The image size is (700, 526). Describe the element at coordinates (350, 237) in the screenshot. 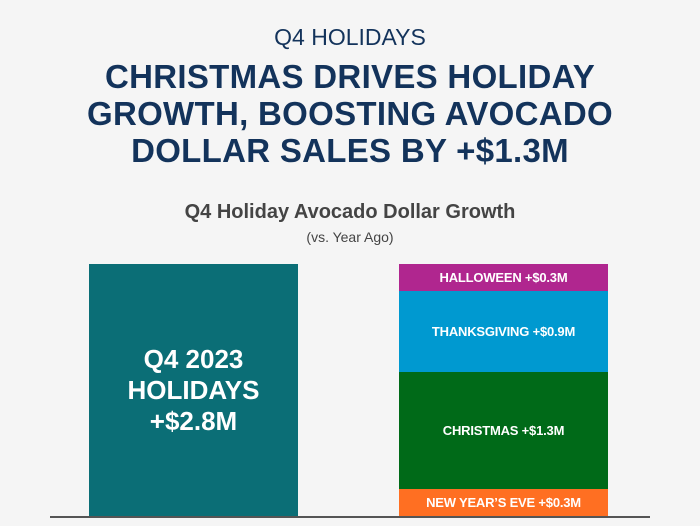

I see `chart-subtitle: (vs. Year Ago)` at that location.